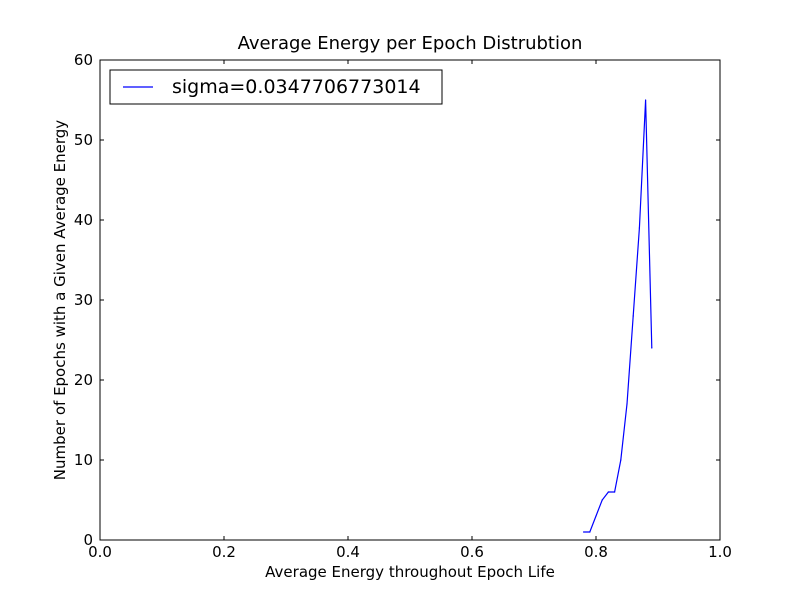  What do you see at coordinates (100, 552) in the screenshot?
I see `x-tick-label: 0.0` at bounding box center [100, 552].